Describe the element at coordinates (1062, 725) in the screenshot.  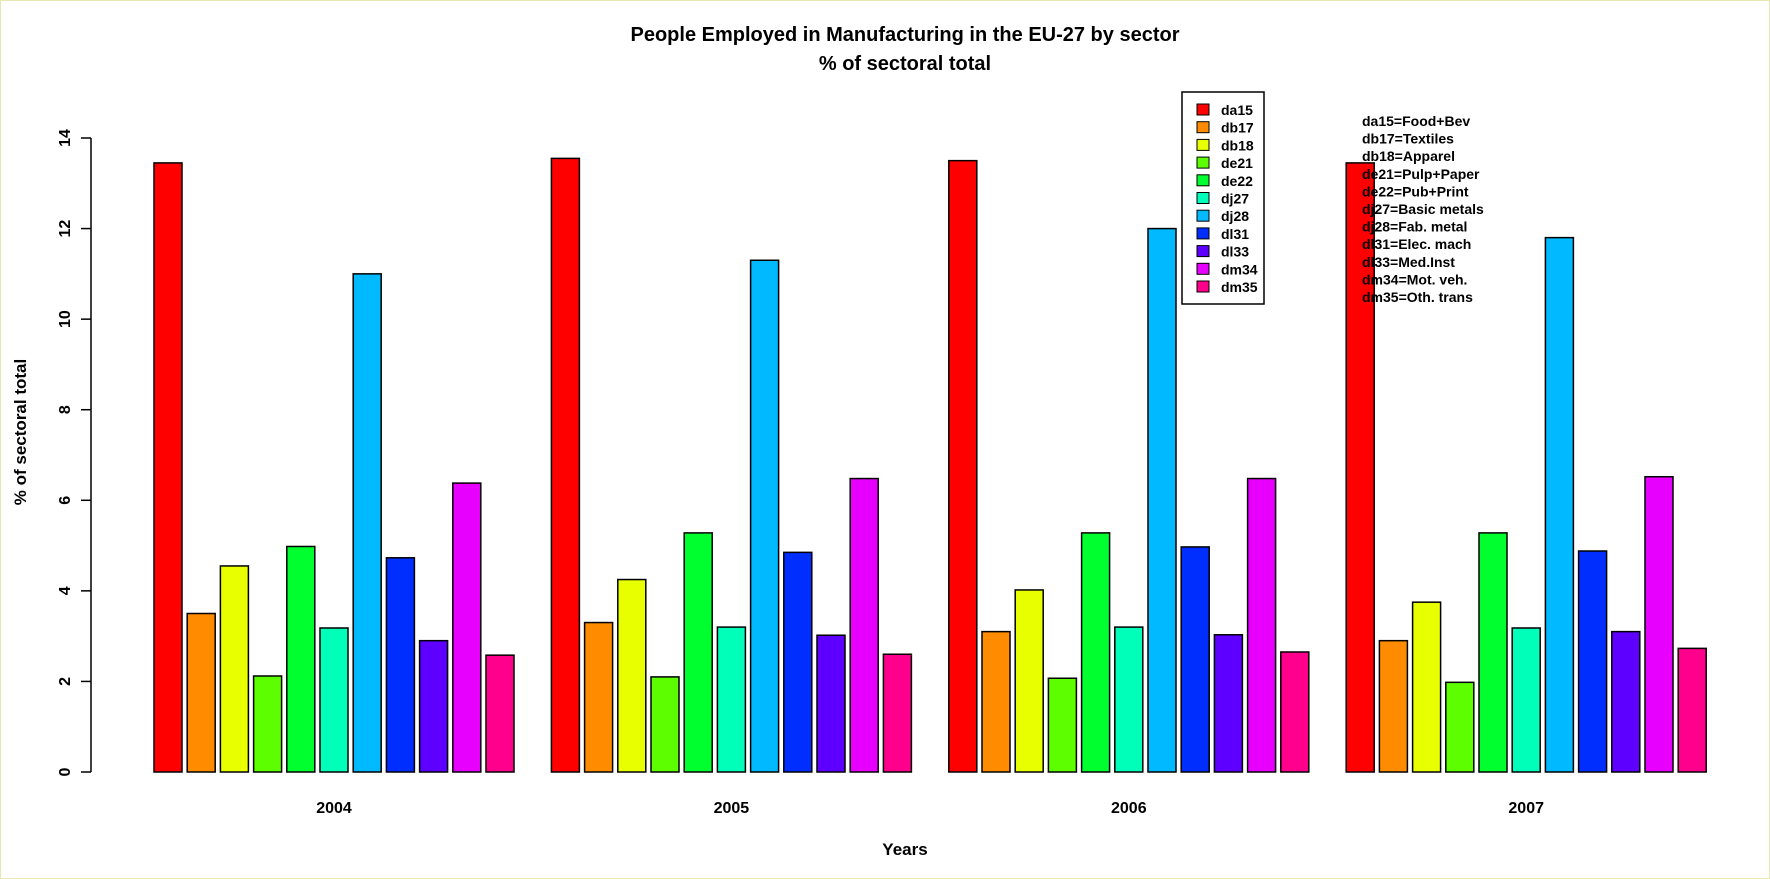
I see `bar-de21-2006` at that location.